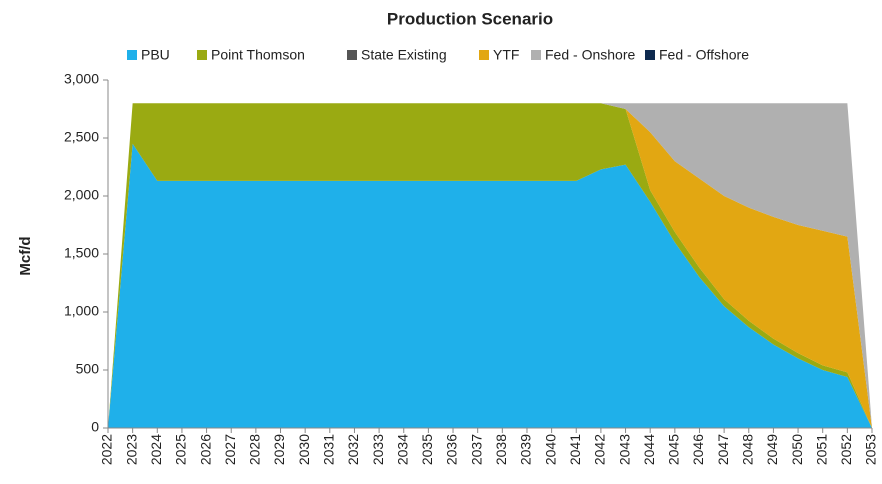 The width and height of the screenshot is (882, 484). I want to click on x-tick-label: 2022, so click(107, 449).